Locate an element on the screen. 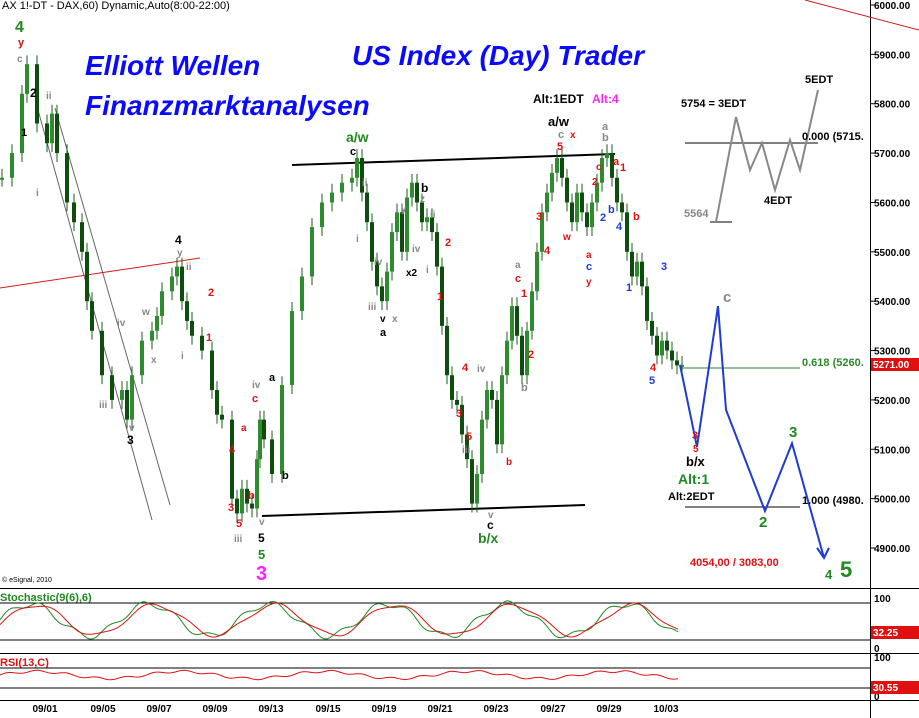 The width and height of the screenshot is (919, 718). target-text: 4054,00 / 3083,00 is located at coordinates (734, 563).